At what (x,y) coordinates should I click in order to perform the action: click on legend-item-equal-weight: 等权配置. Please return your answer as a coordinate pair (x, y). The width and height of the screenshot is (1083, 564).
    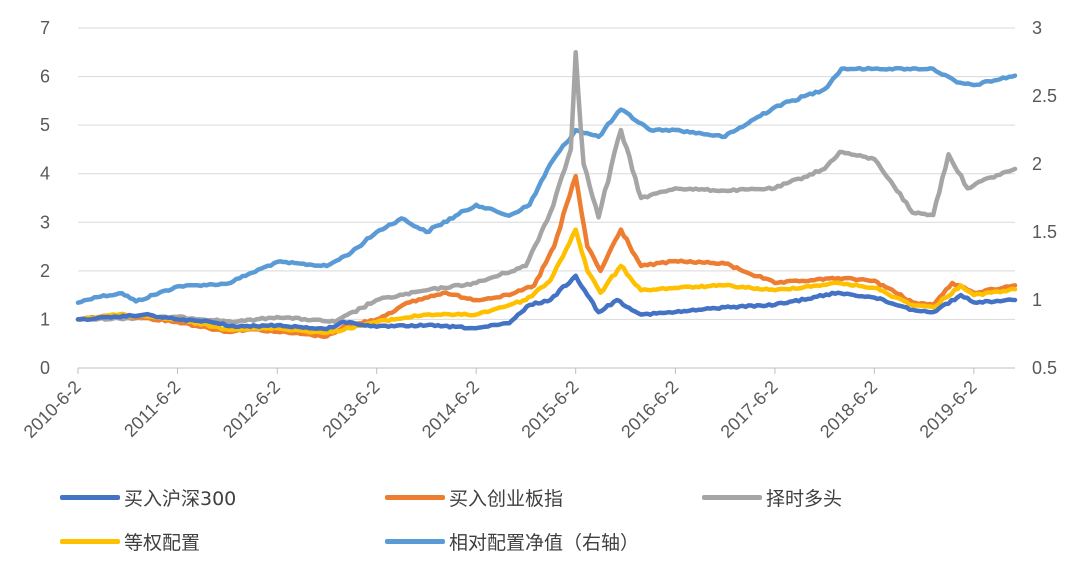
    Looking at the image, I should click on (130, 541).